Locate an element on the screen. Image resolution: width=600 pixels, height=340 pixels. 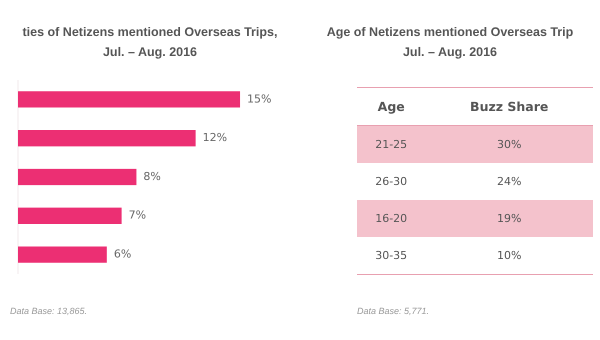
text: Buzz Share is located at coordinates (509, 107).